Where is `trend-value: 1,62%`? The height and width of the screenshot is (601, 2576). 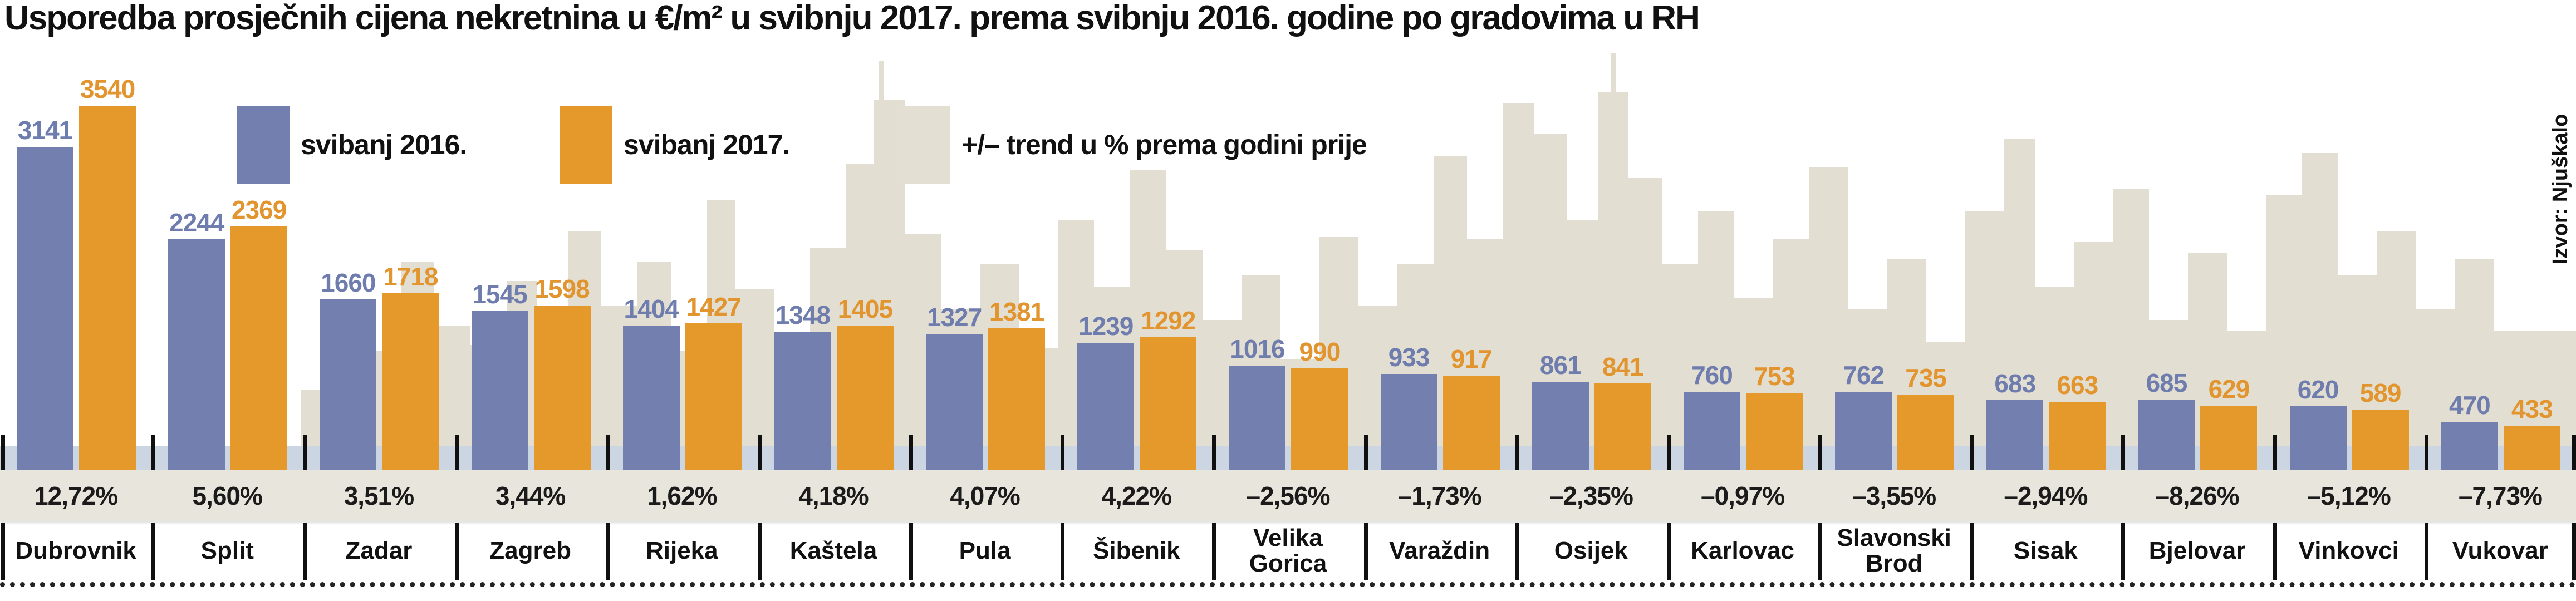 trend-value: 1,62% is located at coordinates (682, 495).